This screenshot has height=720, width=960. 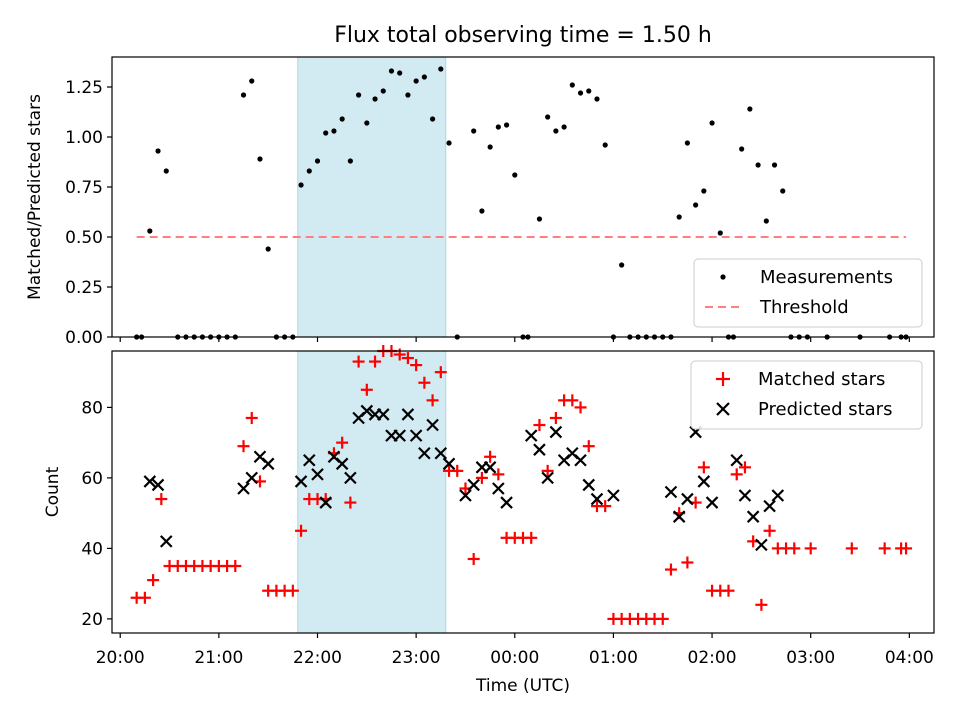 I want to click on count-y-tick-label: 20, so click(x=92, y=620).